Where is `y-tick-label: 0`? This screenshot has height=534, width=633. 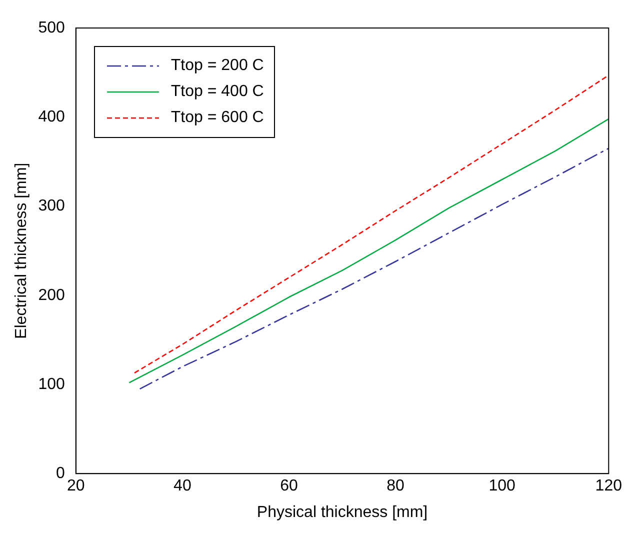
y-tick-label: 0 is located at coordinates (60, 473).